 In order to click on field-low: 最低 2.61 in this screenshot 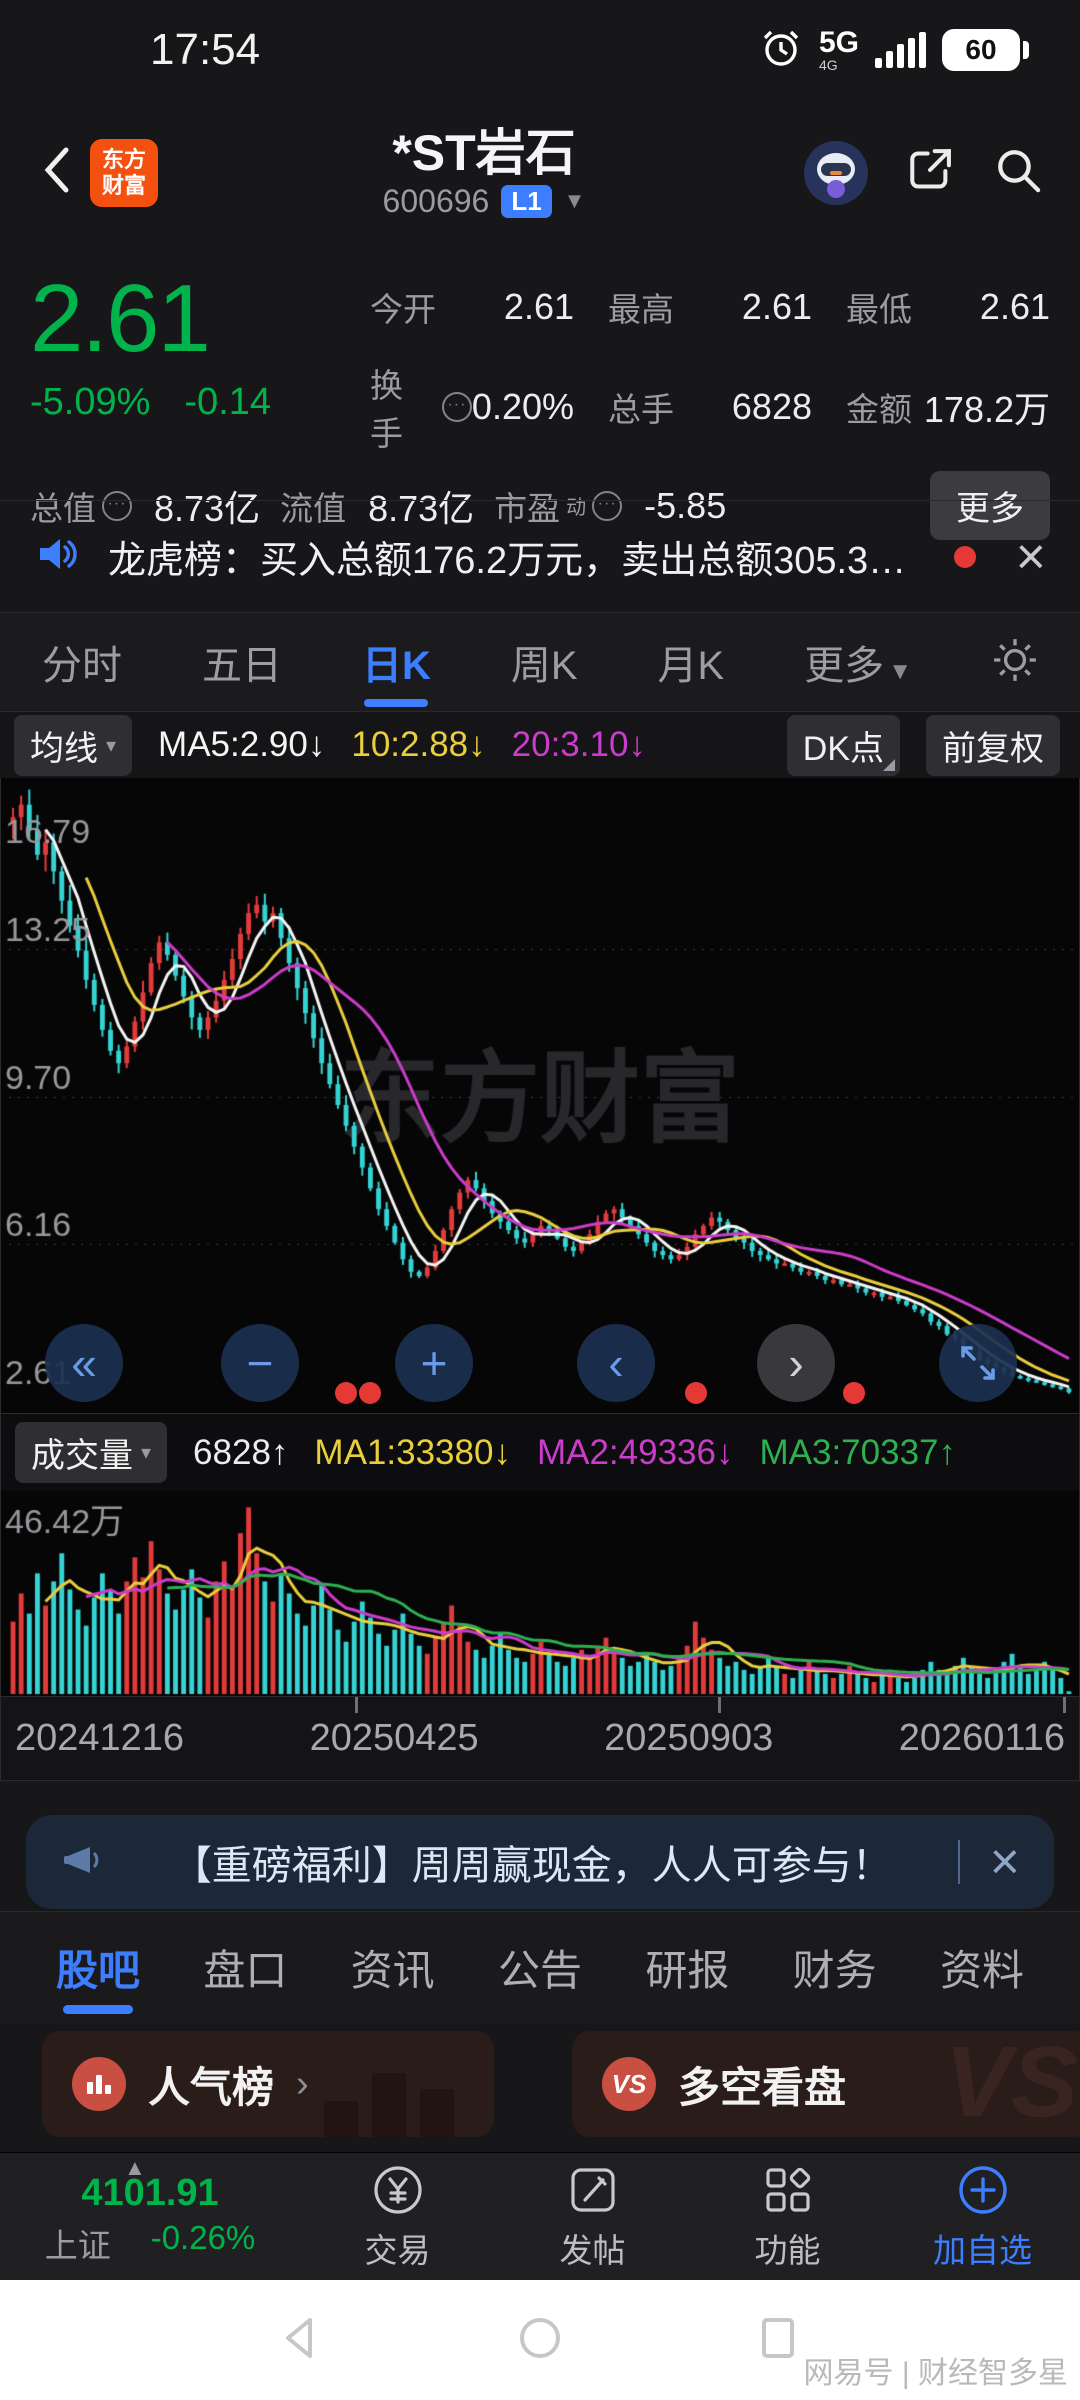, I will do `click(948, 307)`.